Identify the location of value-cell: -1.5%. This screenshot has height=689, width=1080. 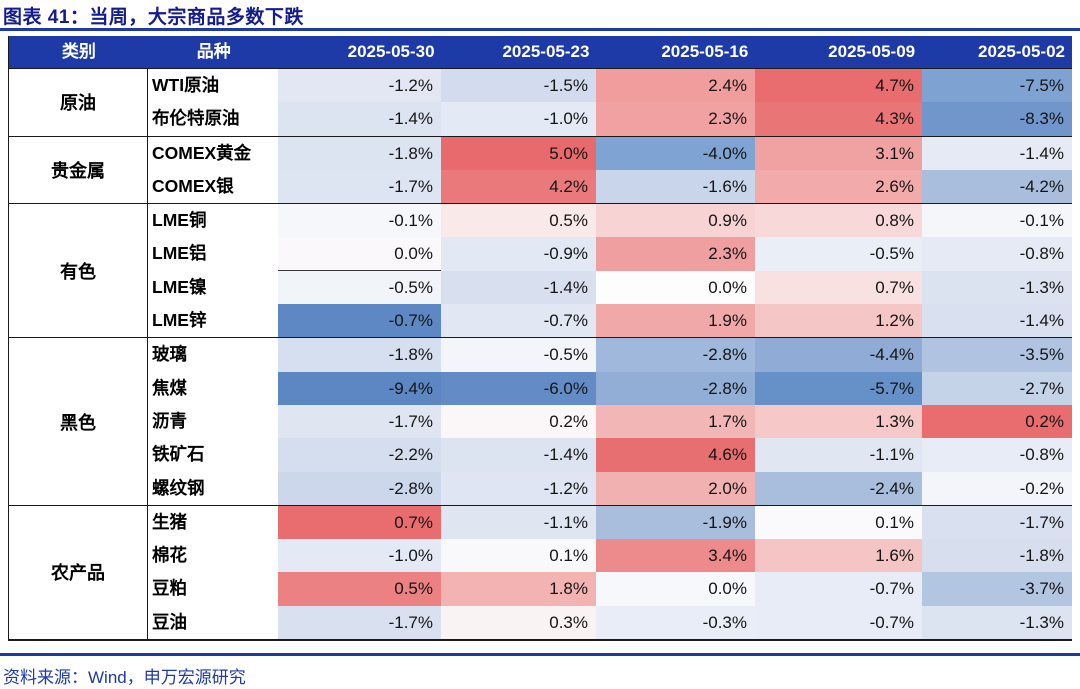
(518, 86).